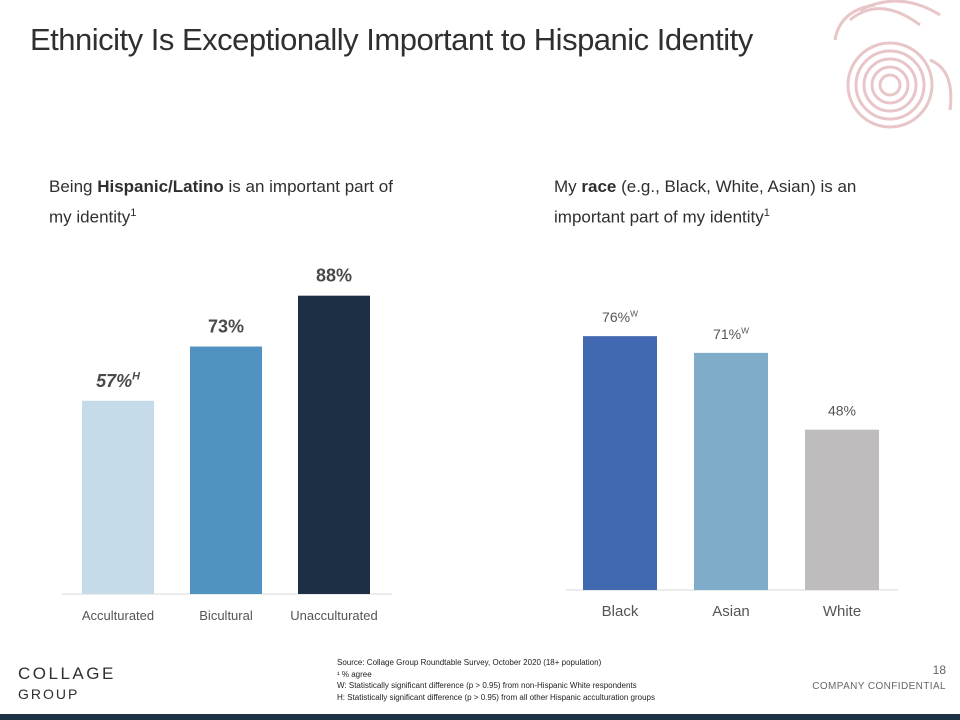  What do you see at coordinates (893, 64) in the screenshot?
I see `decorative-swirl-icon` at bounding box center [893, 64].